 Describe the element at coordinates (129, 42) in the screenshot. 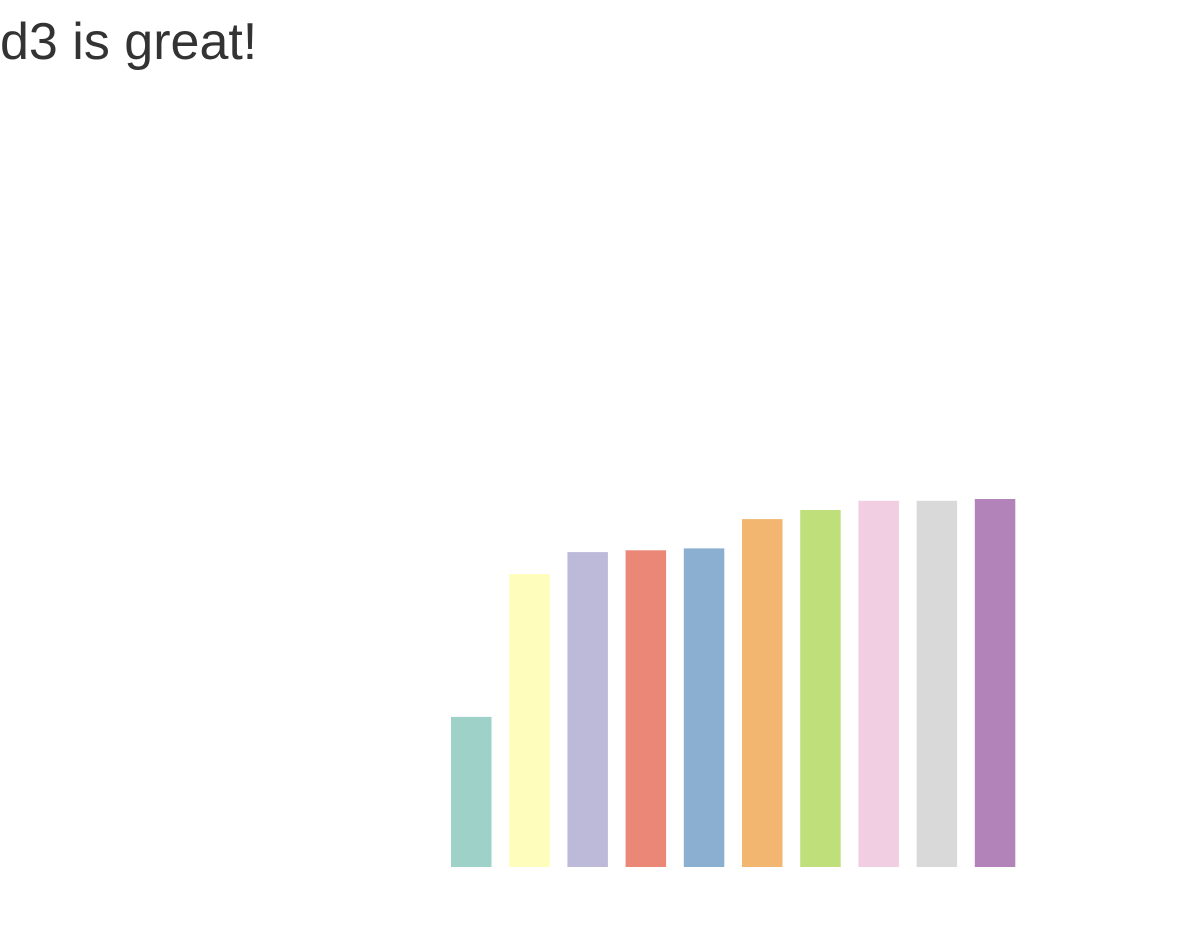

I see `page-title: d3 is great!` at that location.